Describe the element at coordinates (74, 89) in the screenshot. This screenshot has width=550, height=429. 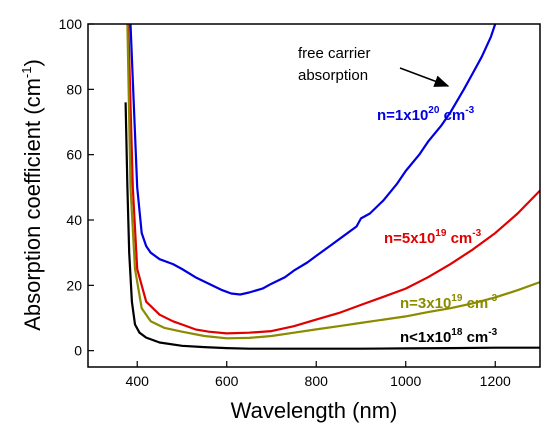
I see `y-tick-label: 80` at that location.